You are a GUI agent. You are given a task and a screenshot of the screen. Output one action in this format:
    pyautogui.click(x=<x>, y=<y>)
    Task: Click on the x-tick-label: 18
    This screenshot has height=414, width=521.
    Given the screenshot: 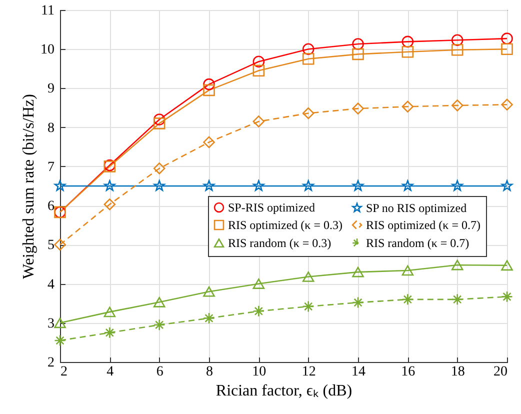 What is the action you would take?
    pyautogui.click(x=457, y=372)
    